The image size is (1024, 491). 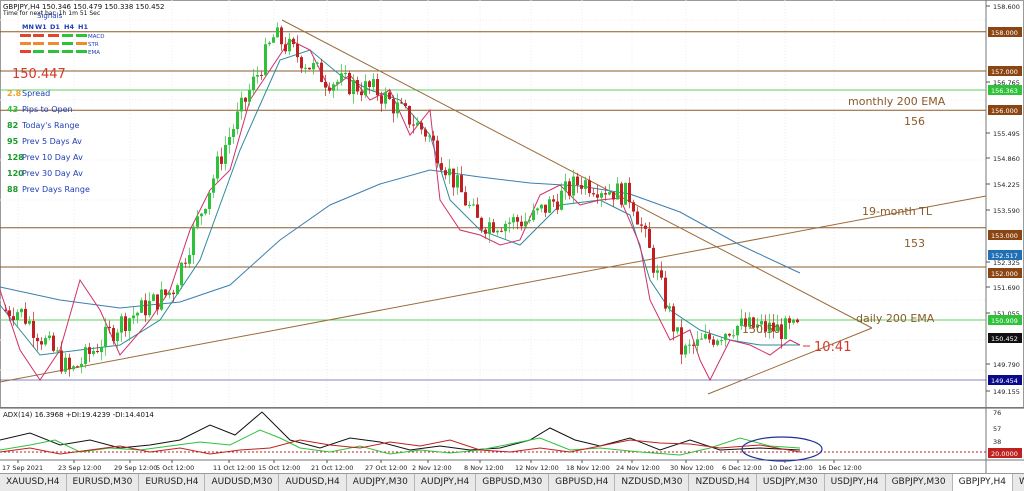 I want to click on time-tick-label: 8 Nov 12:00, so click(x=484, y=468).